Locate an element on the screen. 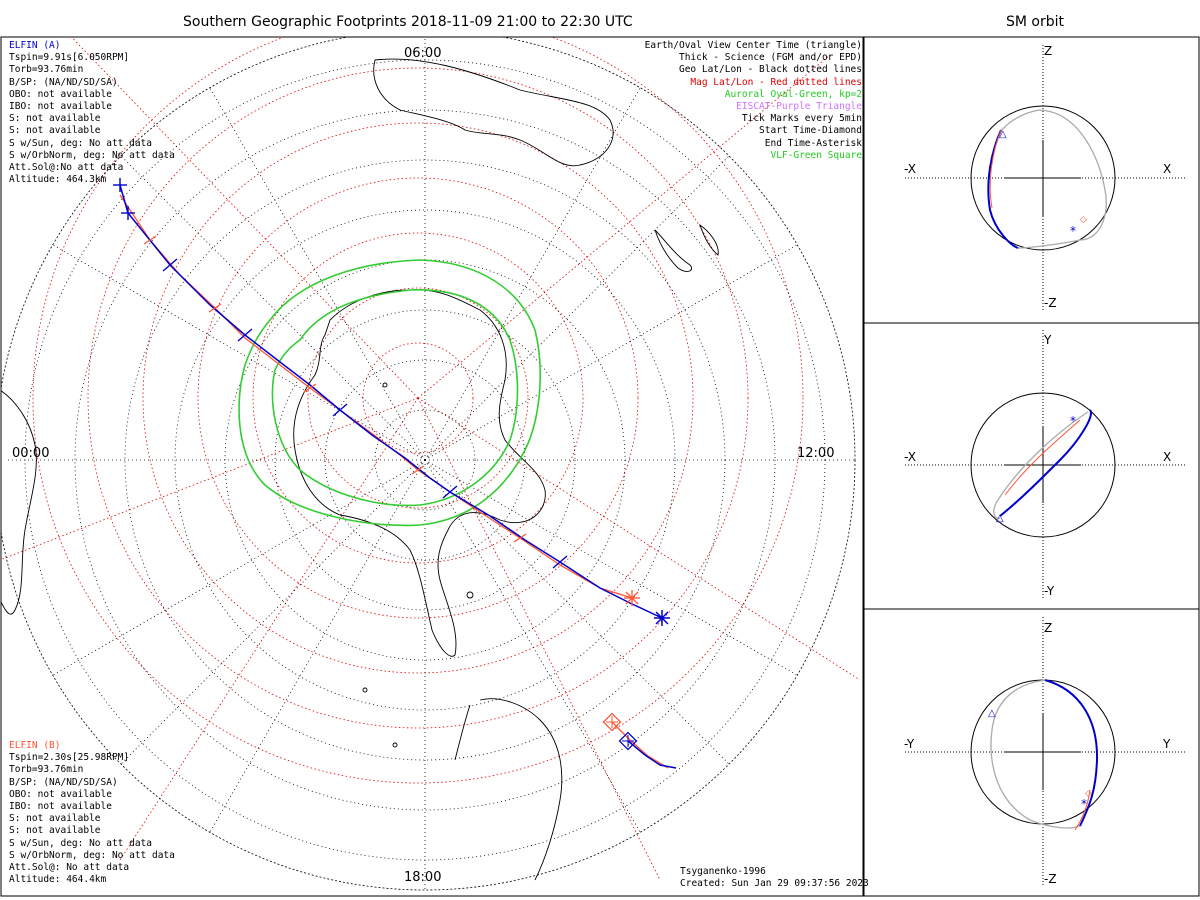  model-name: Tsyganenko-1996 is located at coordinates (723, 871).